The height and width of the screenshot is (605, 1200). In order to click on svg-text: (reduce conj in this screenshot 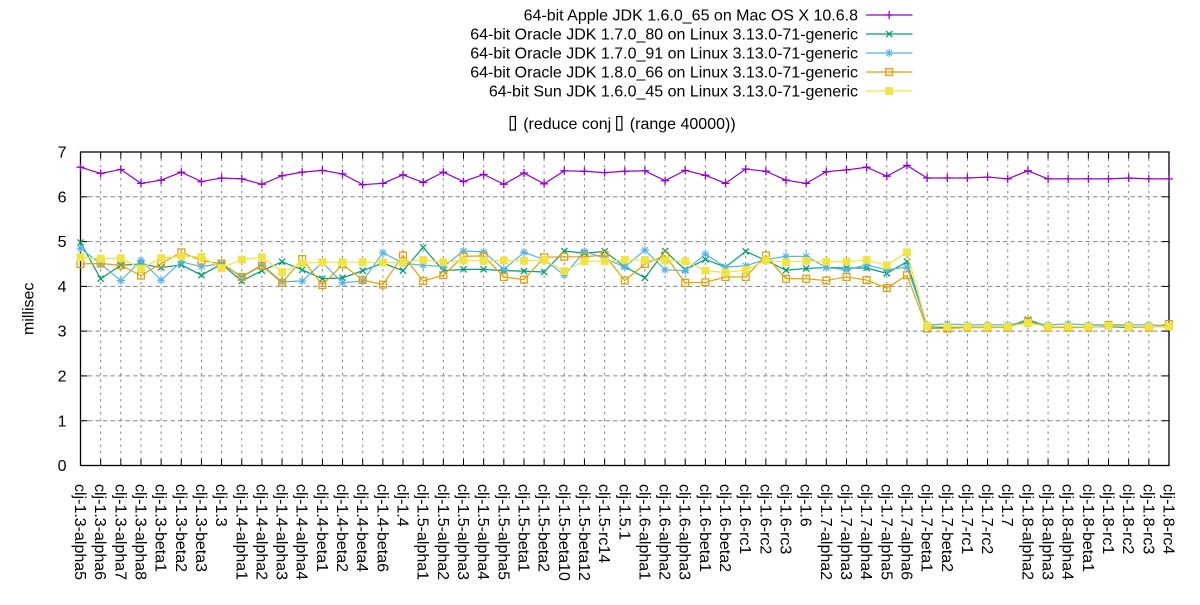, I will do `click(567, 124)`.